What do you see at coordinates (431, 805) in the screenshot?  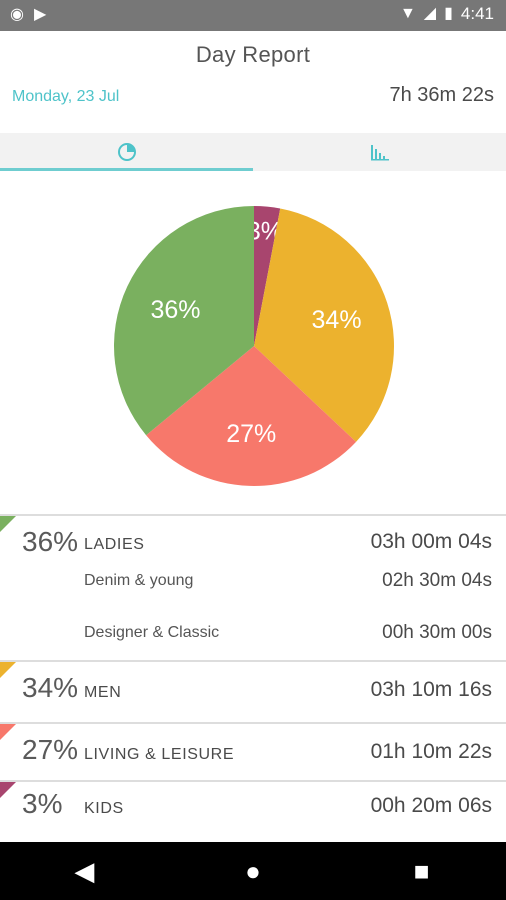 I see `category-duration: 00h 20m 06s` at bounding box center [431, 805].